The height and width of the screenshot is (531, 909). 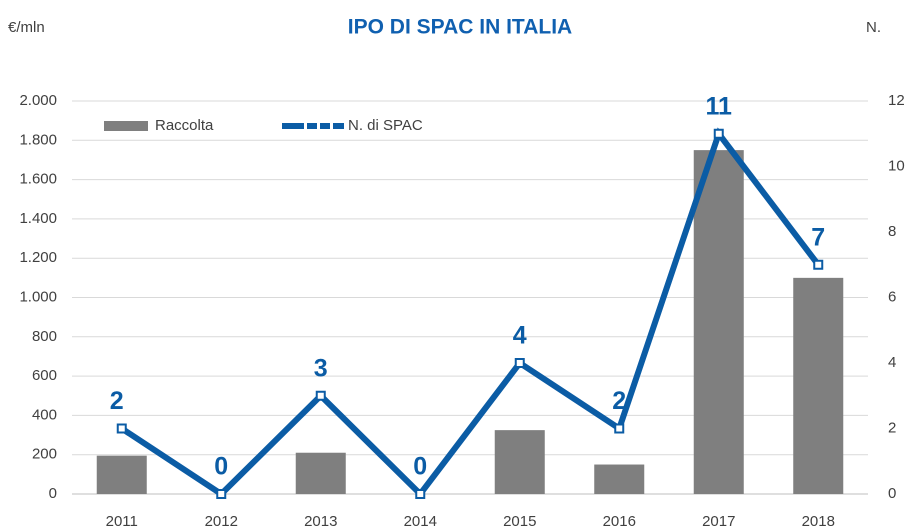 What do you see at coordinates (460, 27) in the screenshot?
I see `chart-title: IPO DI SPAC IN ITALIA` at bounding box center [460, 27].